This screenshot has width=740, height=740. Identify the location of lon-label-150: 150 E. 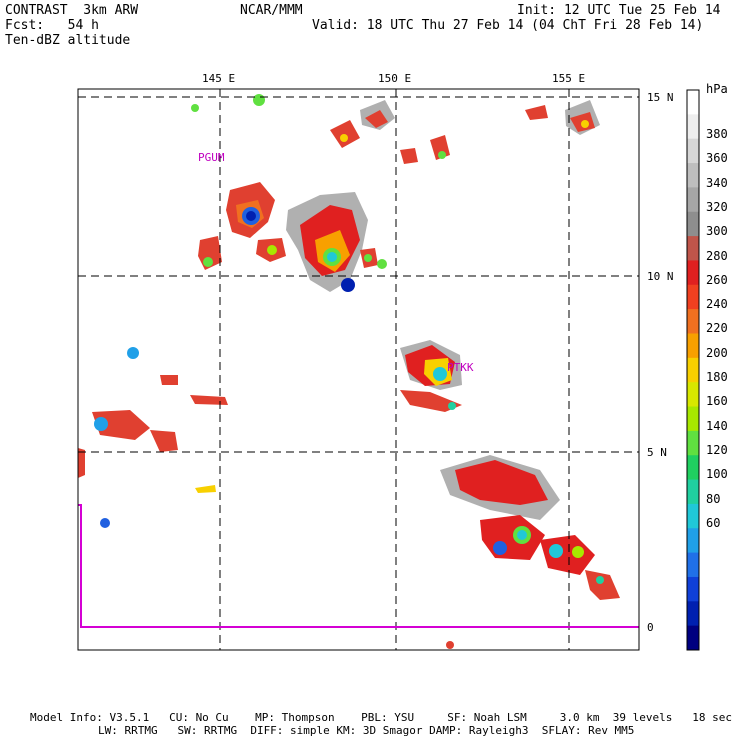
(394, 78).